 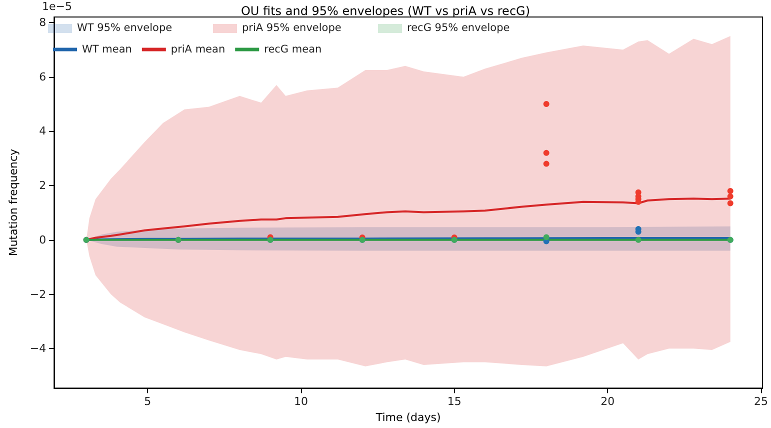 What do you see at coordinates (107, 50) in the screenshot?
I see `legend-label: WT mean` at bounding box center [107, 50].